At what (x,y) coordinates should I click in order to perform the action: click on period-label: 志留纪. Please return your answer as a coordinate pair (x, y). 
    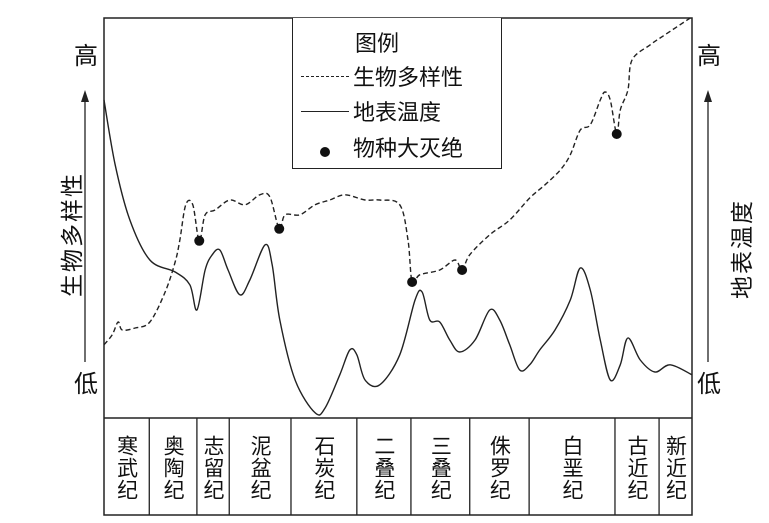
    Looking at the image, I should click on (213, 468).